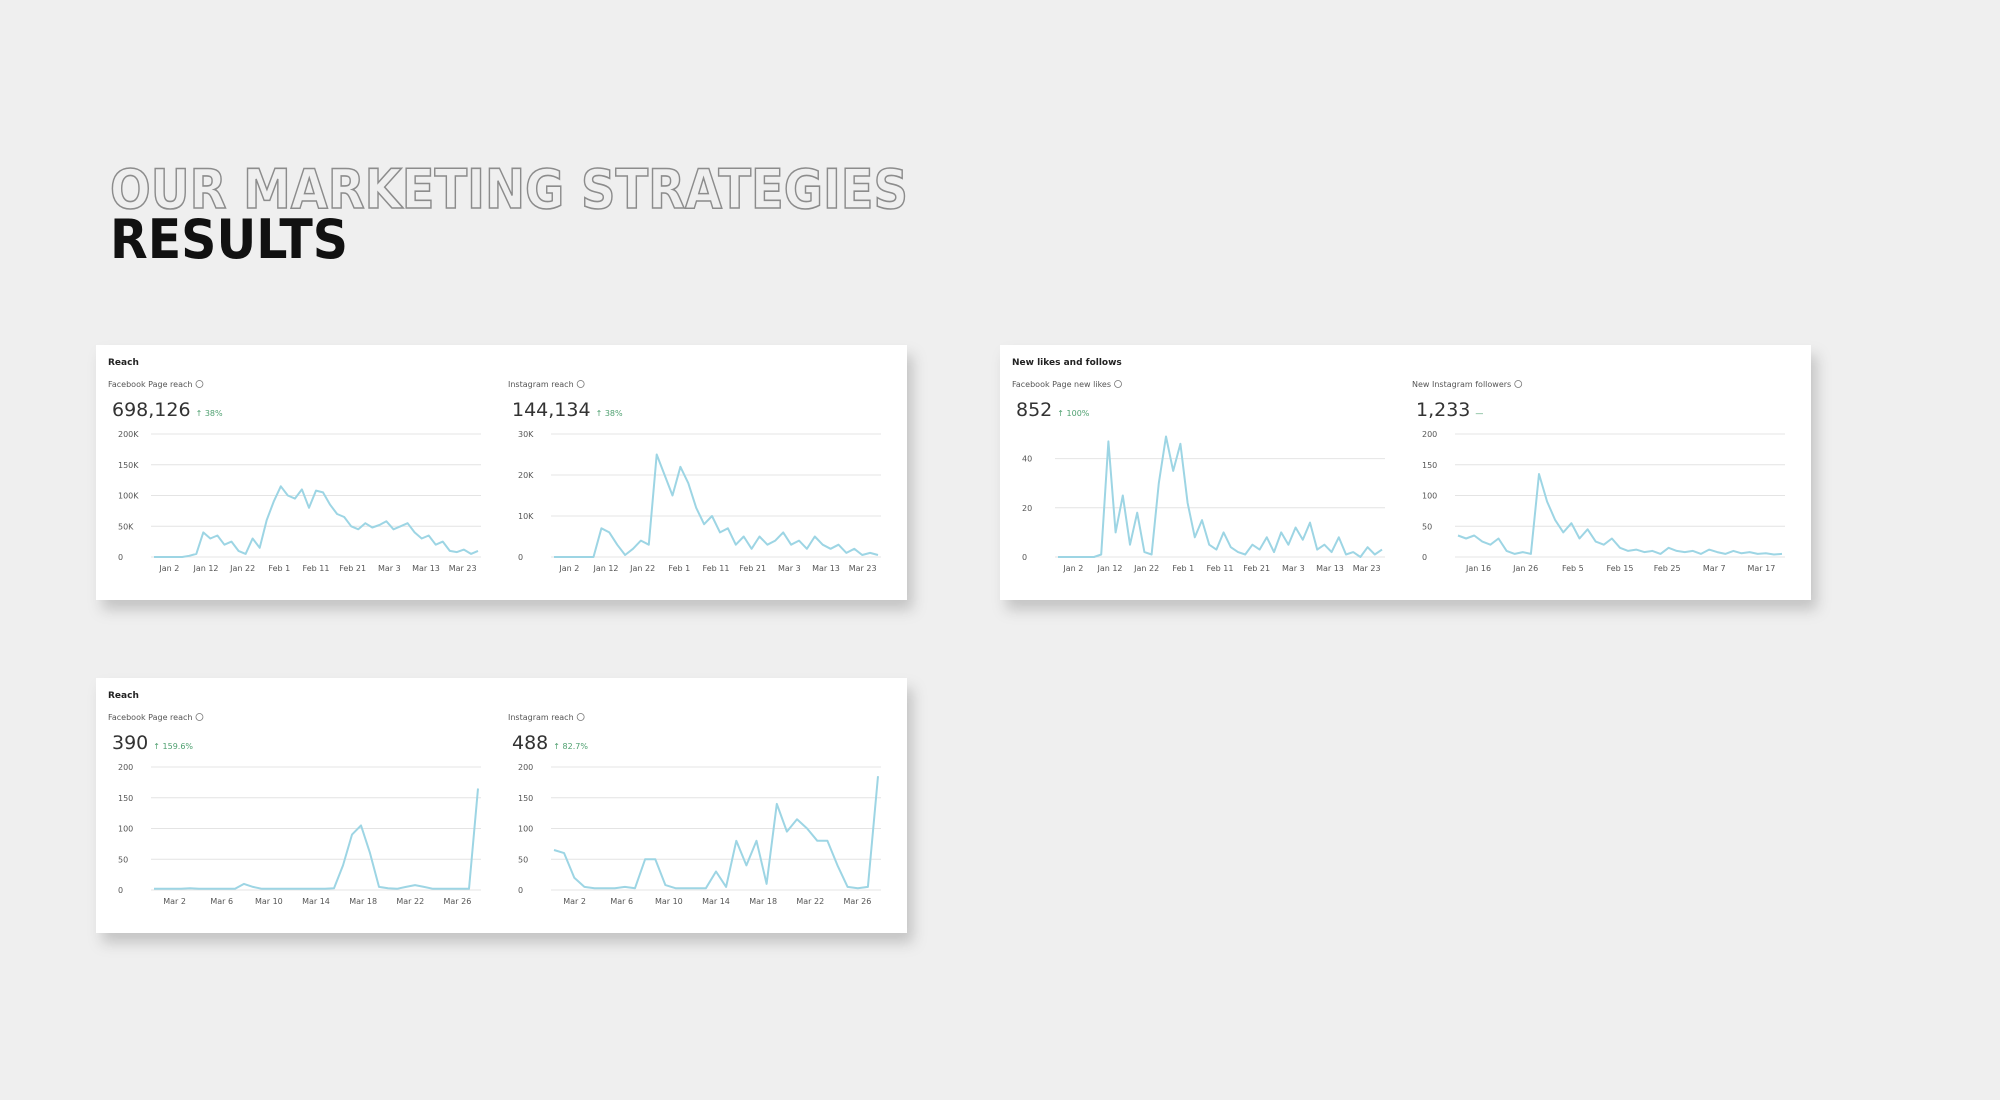 Image resolution: width=2000 pixels, height=1100 pixels. I want to click on y-tick-label: 150K, so click(128, 465).